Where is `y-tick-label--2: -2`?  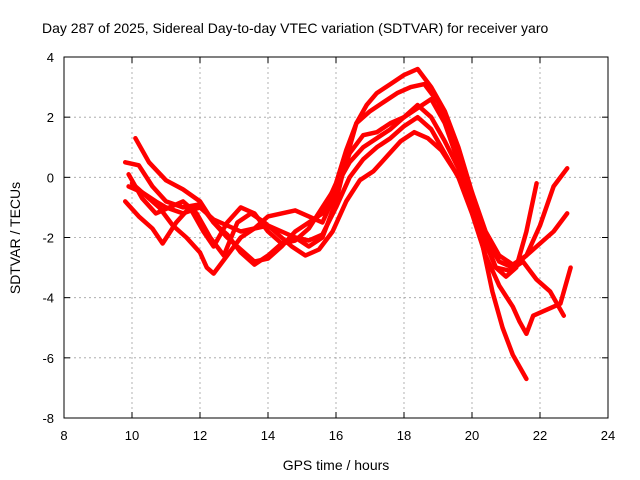
y-tick-label--2: -2 is located at coordinates (48, 238).